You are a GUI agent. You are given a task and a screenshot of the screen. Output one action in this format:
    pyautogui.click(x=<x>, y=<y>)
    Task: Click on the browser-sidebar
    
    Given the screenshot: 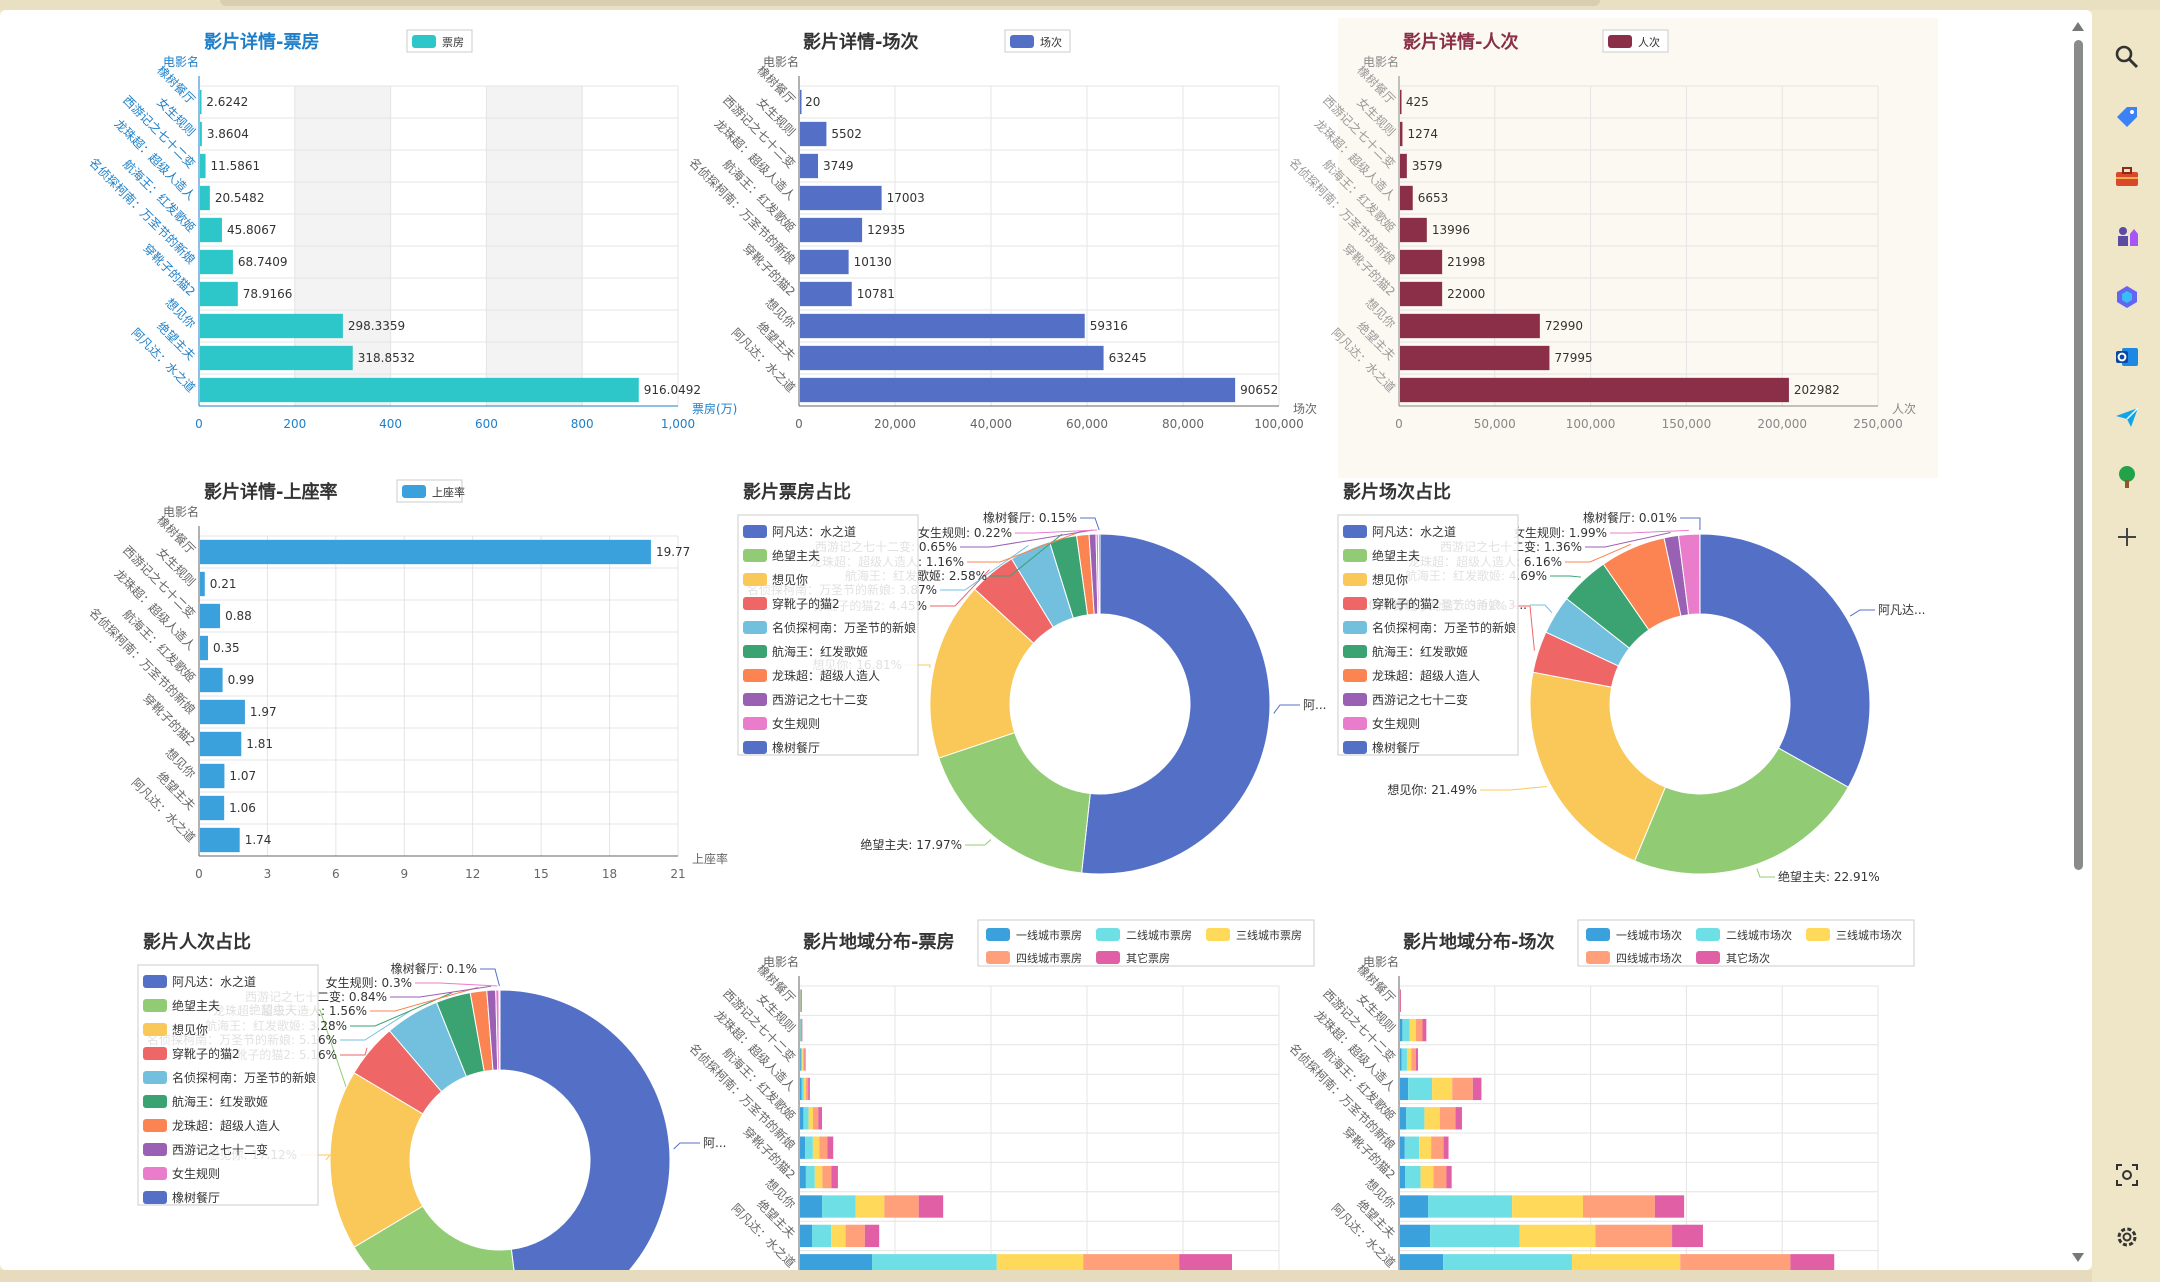 What is the action you would take?
    pyautogui.click(x=2126, y=646)
    